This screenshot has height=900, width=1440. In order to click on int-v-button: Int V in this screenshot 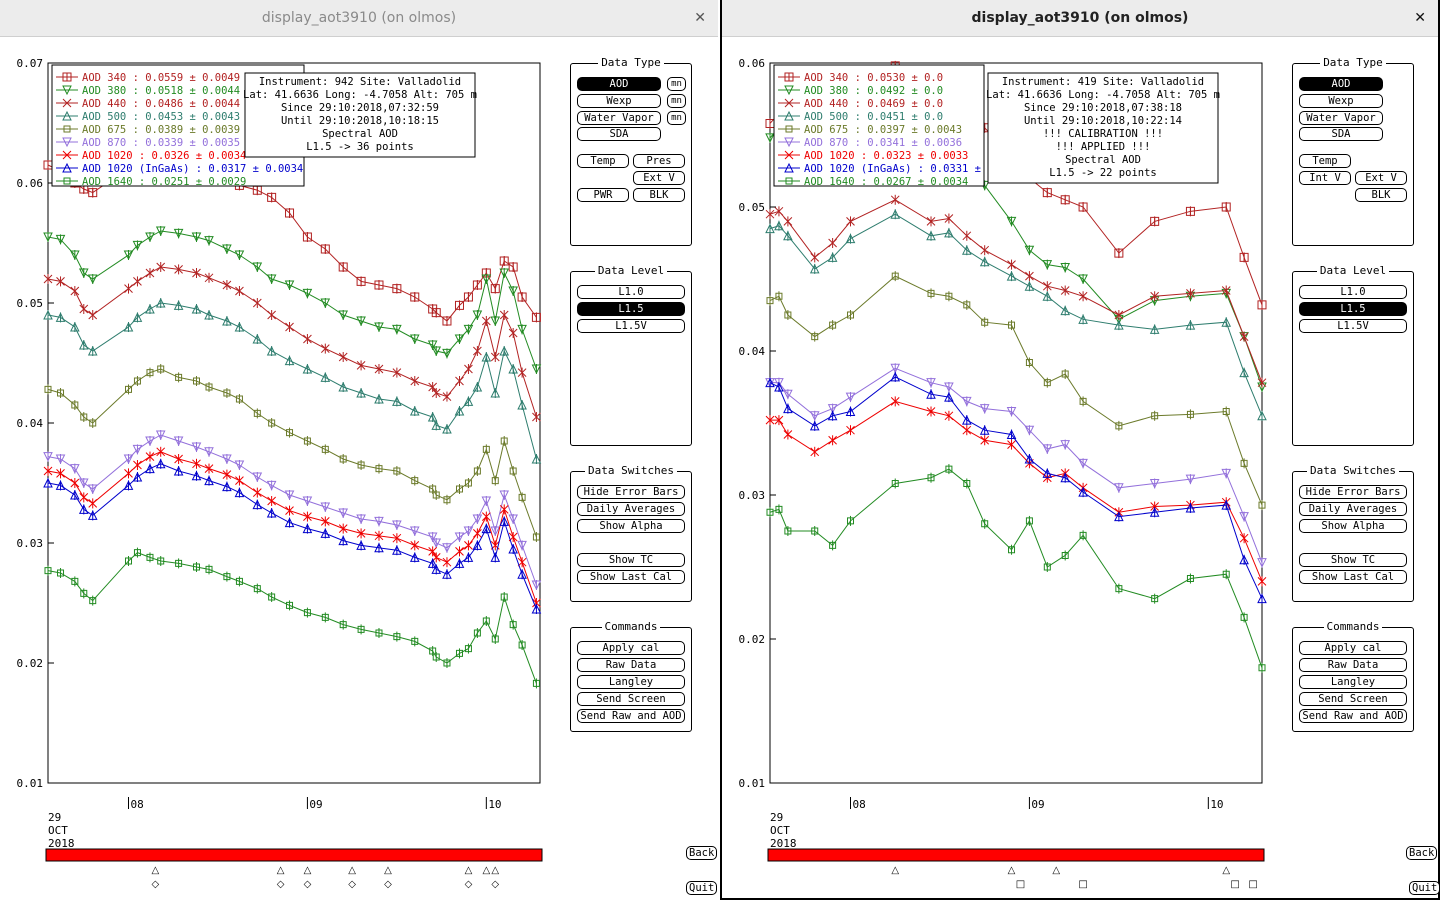, I will do `click(1325, 178)`.